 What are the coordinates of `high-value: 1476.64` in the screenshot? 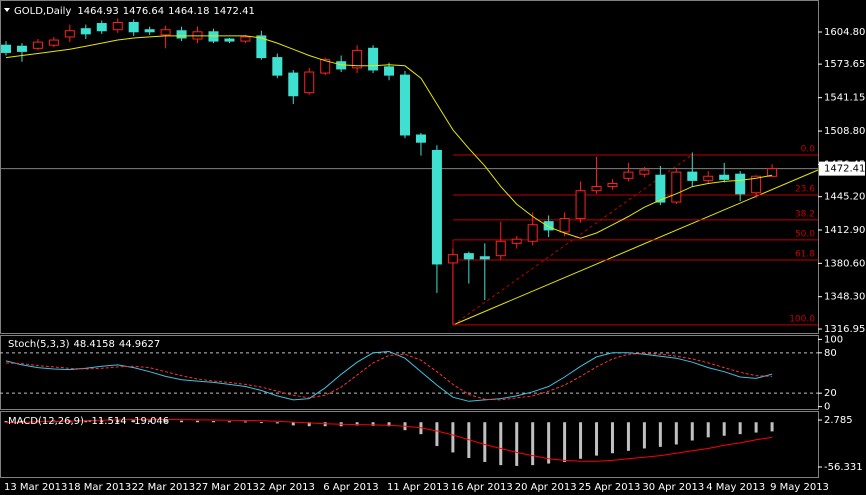 It's located at (143, 11).